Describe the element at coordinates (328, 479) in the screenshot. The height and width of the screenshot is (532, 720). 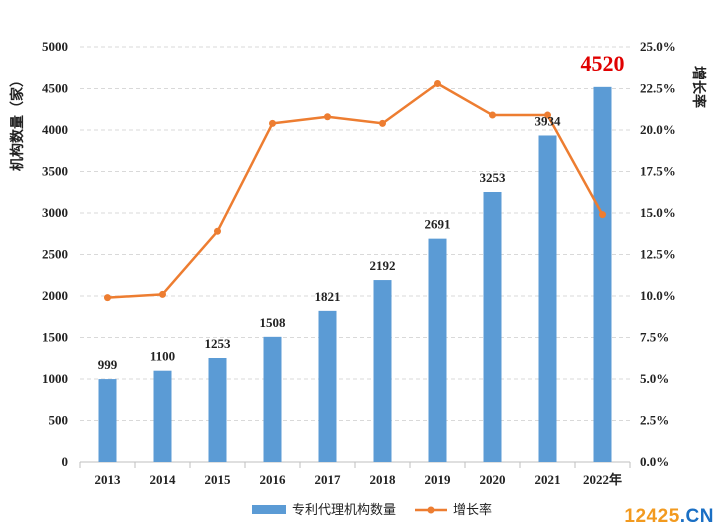
I see `x-tick-label: 2017` at that location.